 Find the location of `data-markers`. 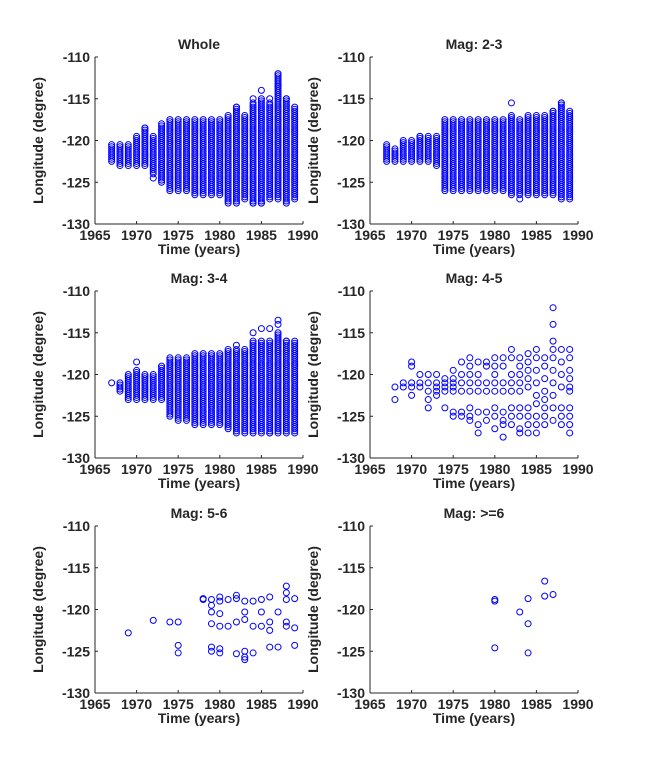

data-markers is located at coordinates (482, 372).